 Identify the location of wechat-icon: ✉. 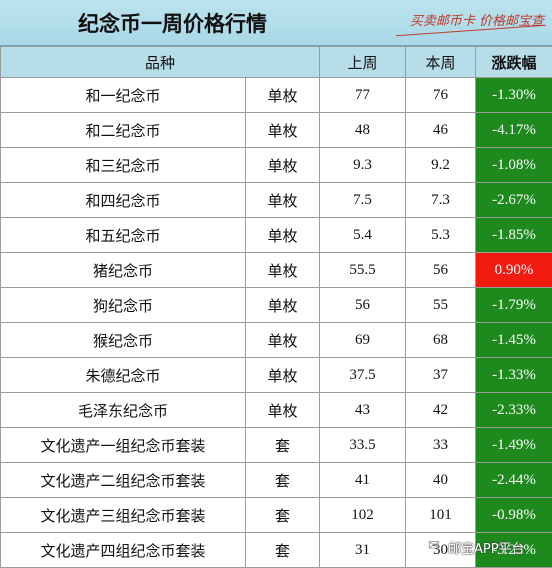
(437, 546).